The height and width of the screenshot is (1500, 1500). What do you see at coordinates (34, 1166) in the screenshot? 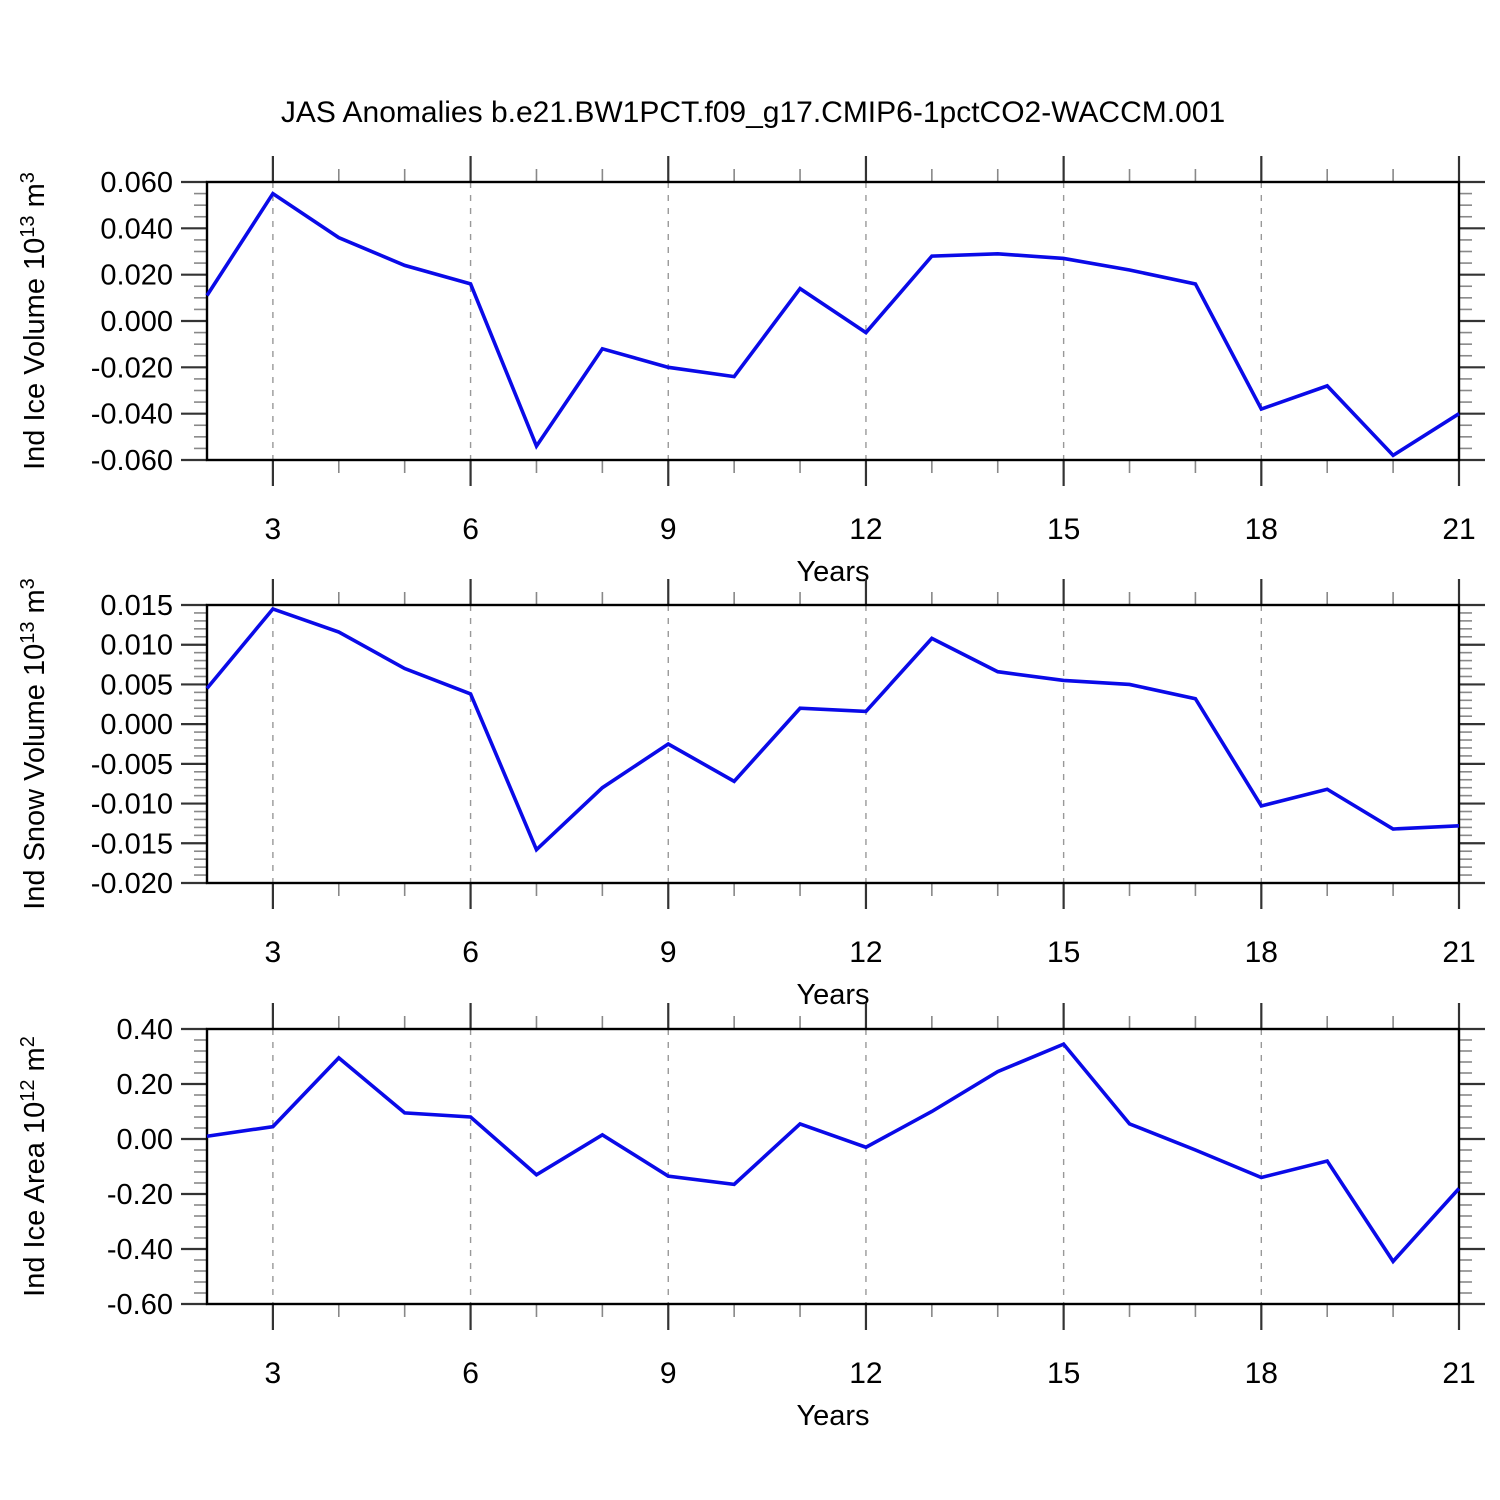
I see `y-axis-title: Ind Ice Area 1012 m2` at bounding box center [34, 1166].